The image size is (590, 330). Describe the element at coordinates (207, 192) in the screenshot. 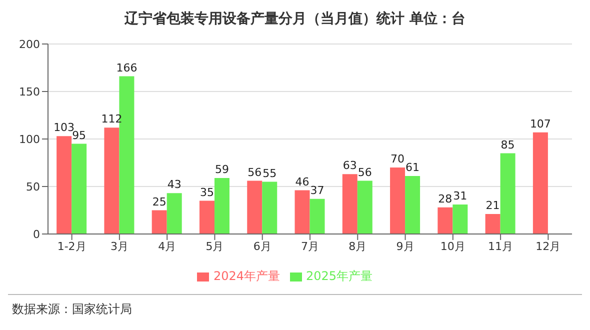

I see `data-label: 35` at that location.